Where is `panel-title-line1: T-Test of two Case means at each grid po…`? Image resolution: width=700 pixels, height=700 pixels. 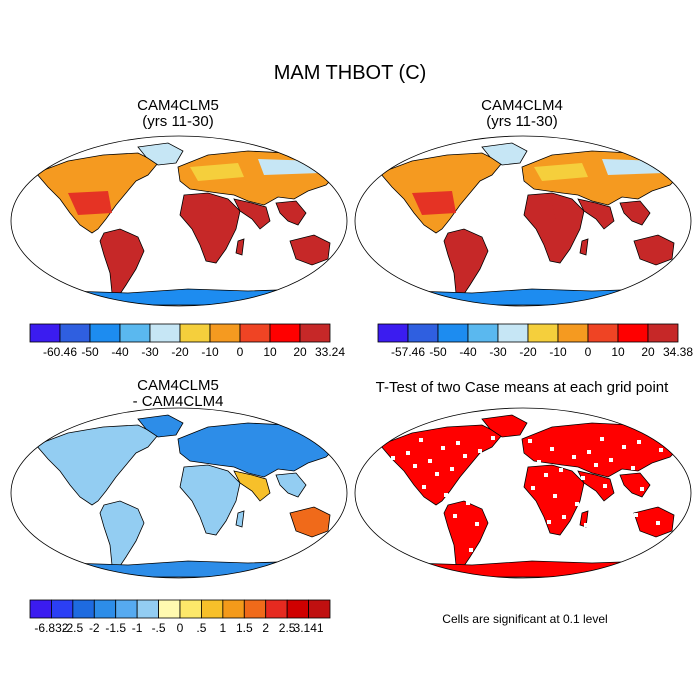
panel-title-line1: T-Test of two Case means at each grid po… is located at coordinates (522, 387).